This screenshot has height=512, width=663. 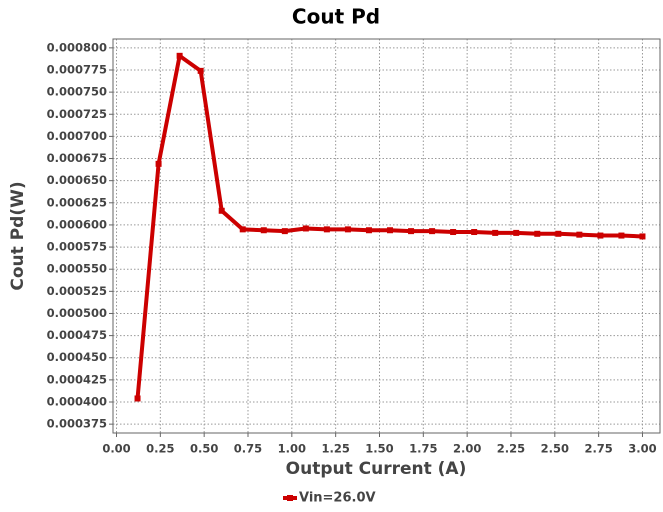 What do you see at coordinates (379, 449) in the screenshot?
I see `x-tick-label: 1.50` at bounding box center [379, 449].